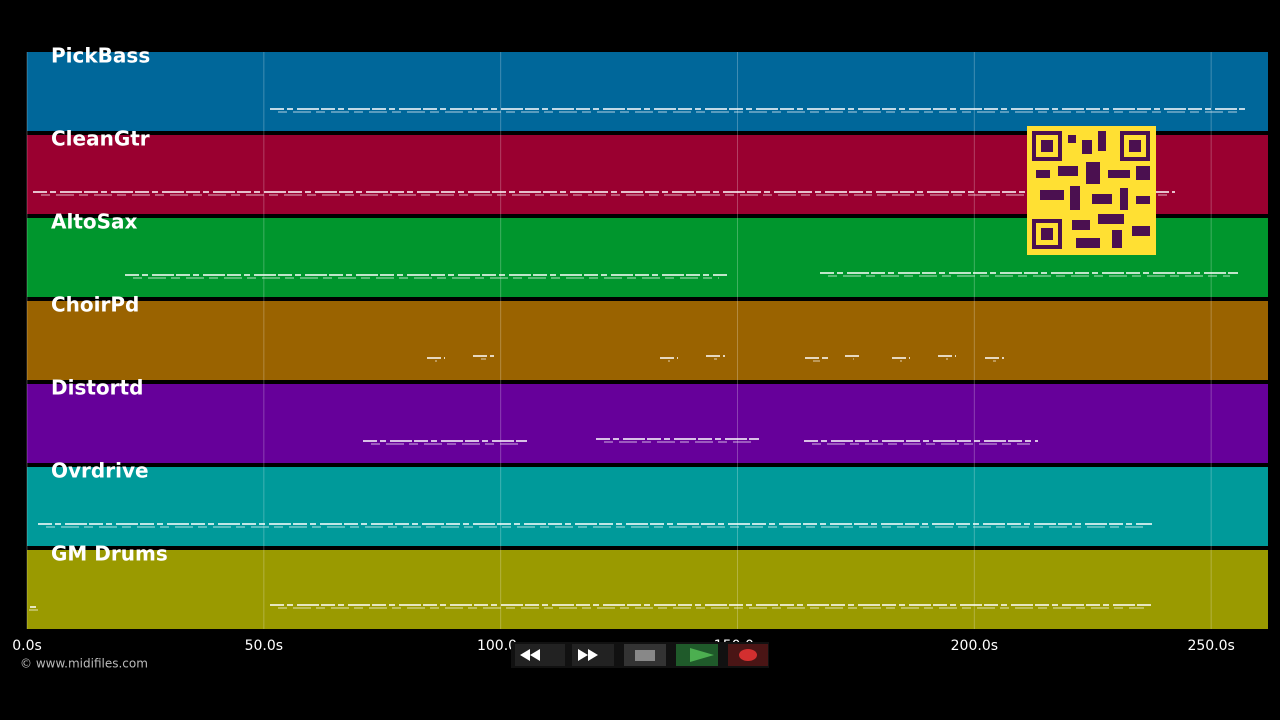 The width and height of the screenshot is (1280, 720). Describe the element at coordinates (593, 655) in the screenshot. I see `forward-button` at that location.